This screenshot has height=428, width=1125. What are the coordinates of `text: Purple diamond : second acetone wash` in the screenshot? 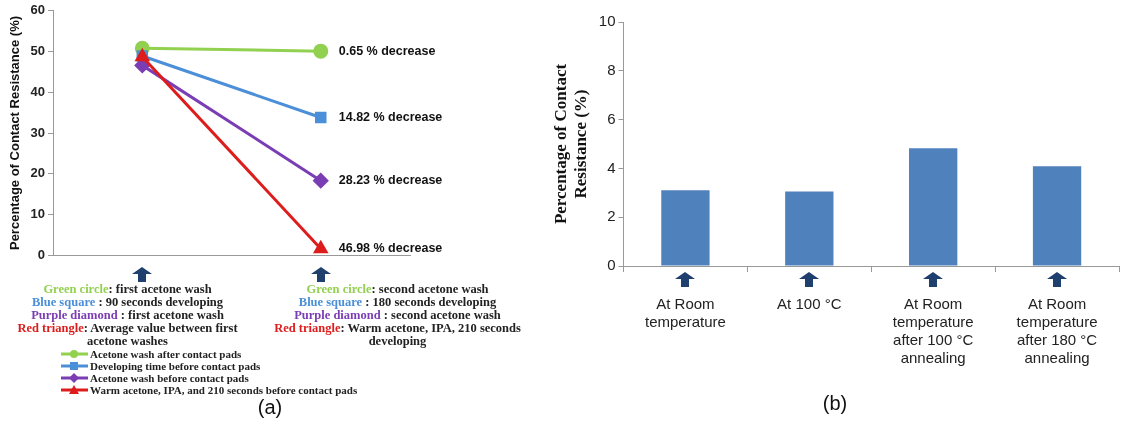 It's located at (397, 315).